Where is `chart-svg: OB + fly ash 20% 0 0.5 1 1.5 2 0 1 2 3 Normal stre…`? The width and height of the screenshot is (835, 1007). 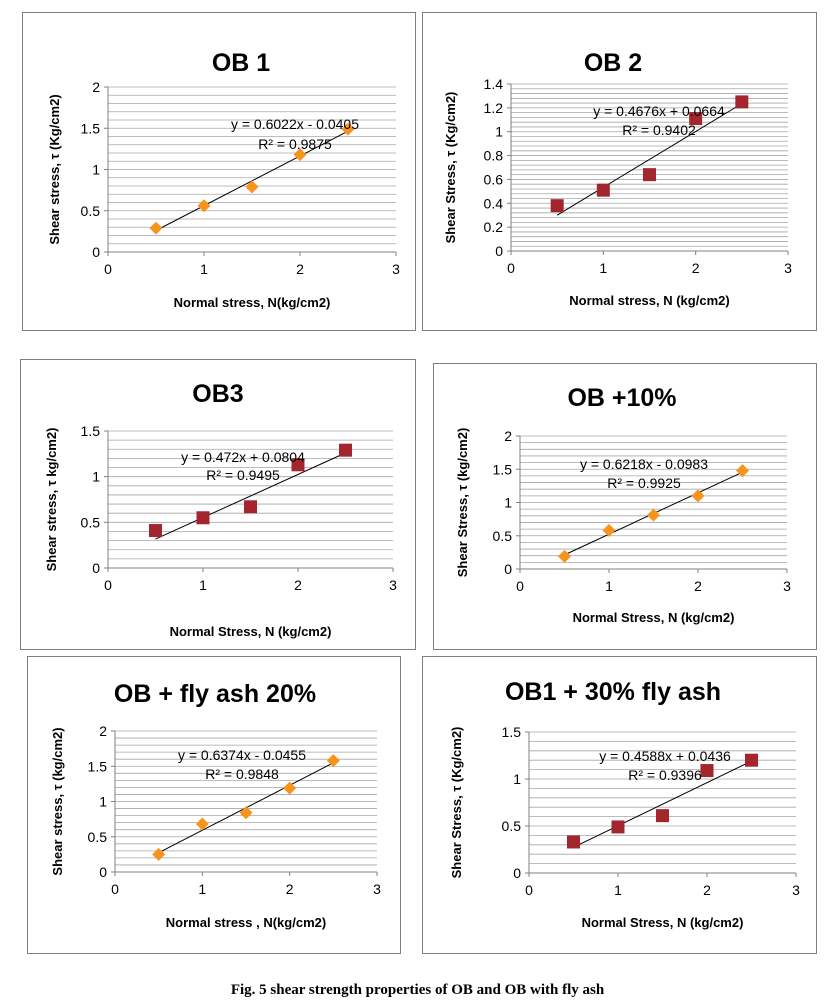 chart-svg: OB + fly ash 20% 0 0.5 1 1.5 2 0 1 2 3 Normal stre… is located at coordinates (215, 805).